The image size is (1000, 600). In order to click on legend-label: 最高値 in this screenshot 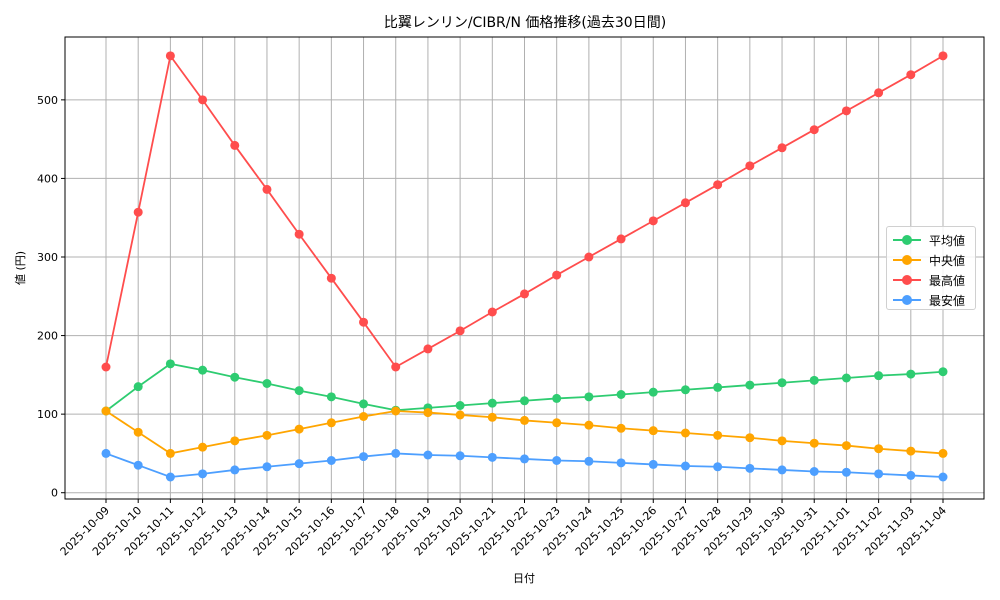, I will do `click(947, 280)`.